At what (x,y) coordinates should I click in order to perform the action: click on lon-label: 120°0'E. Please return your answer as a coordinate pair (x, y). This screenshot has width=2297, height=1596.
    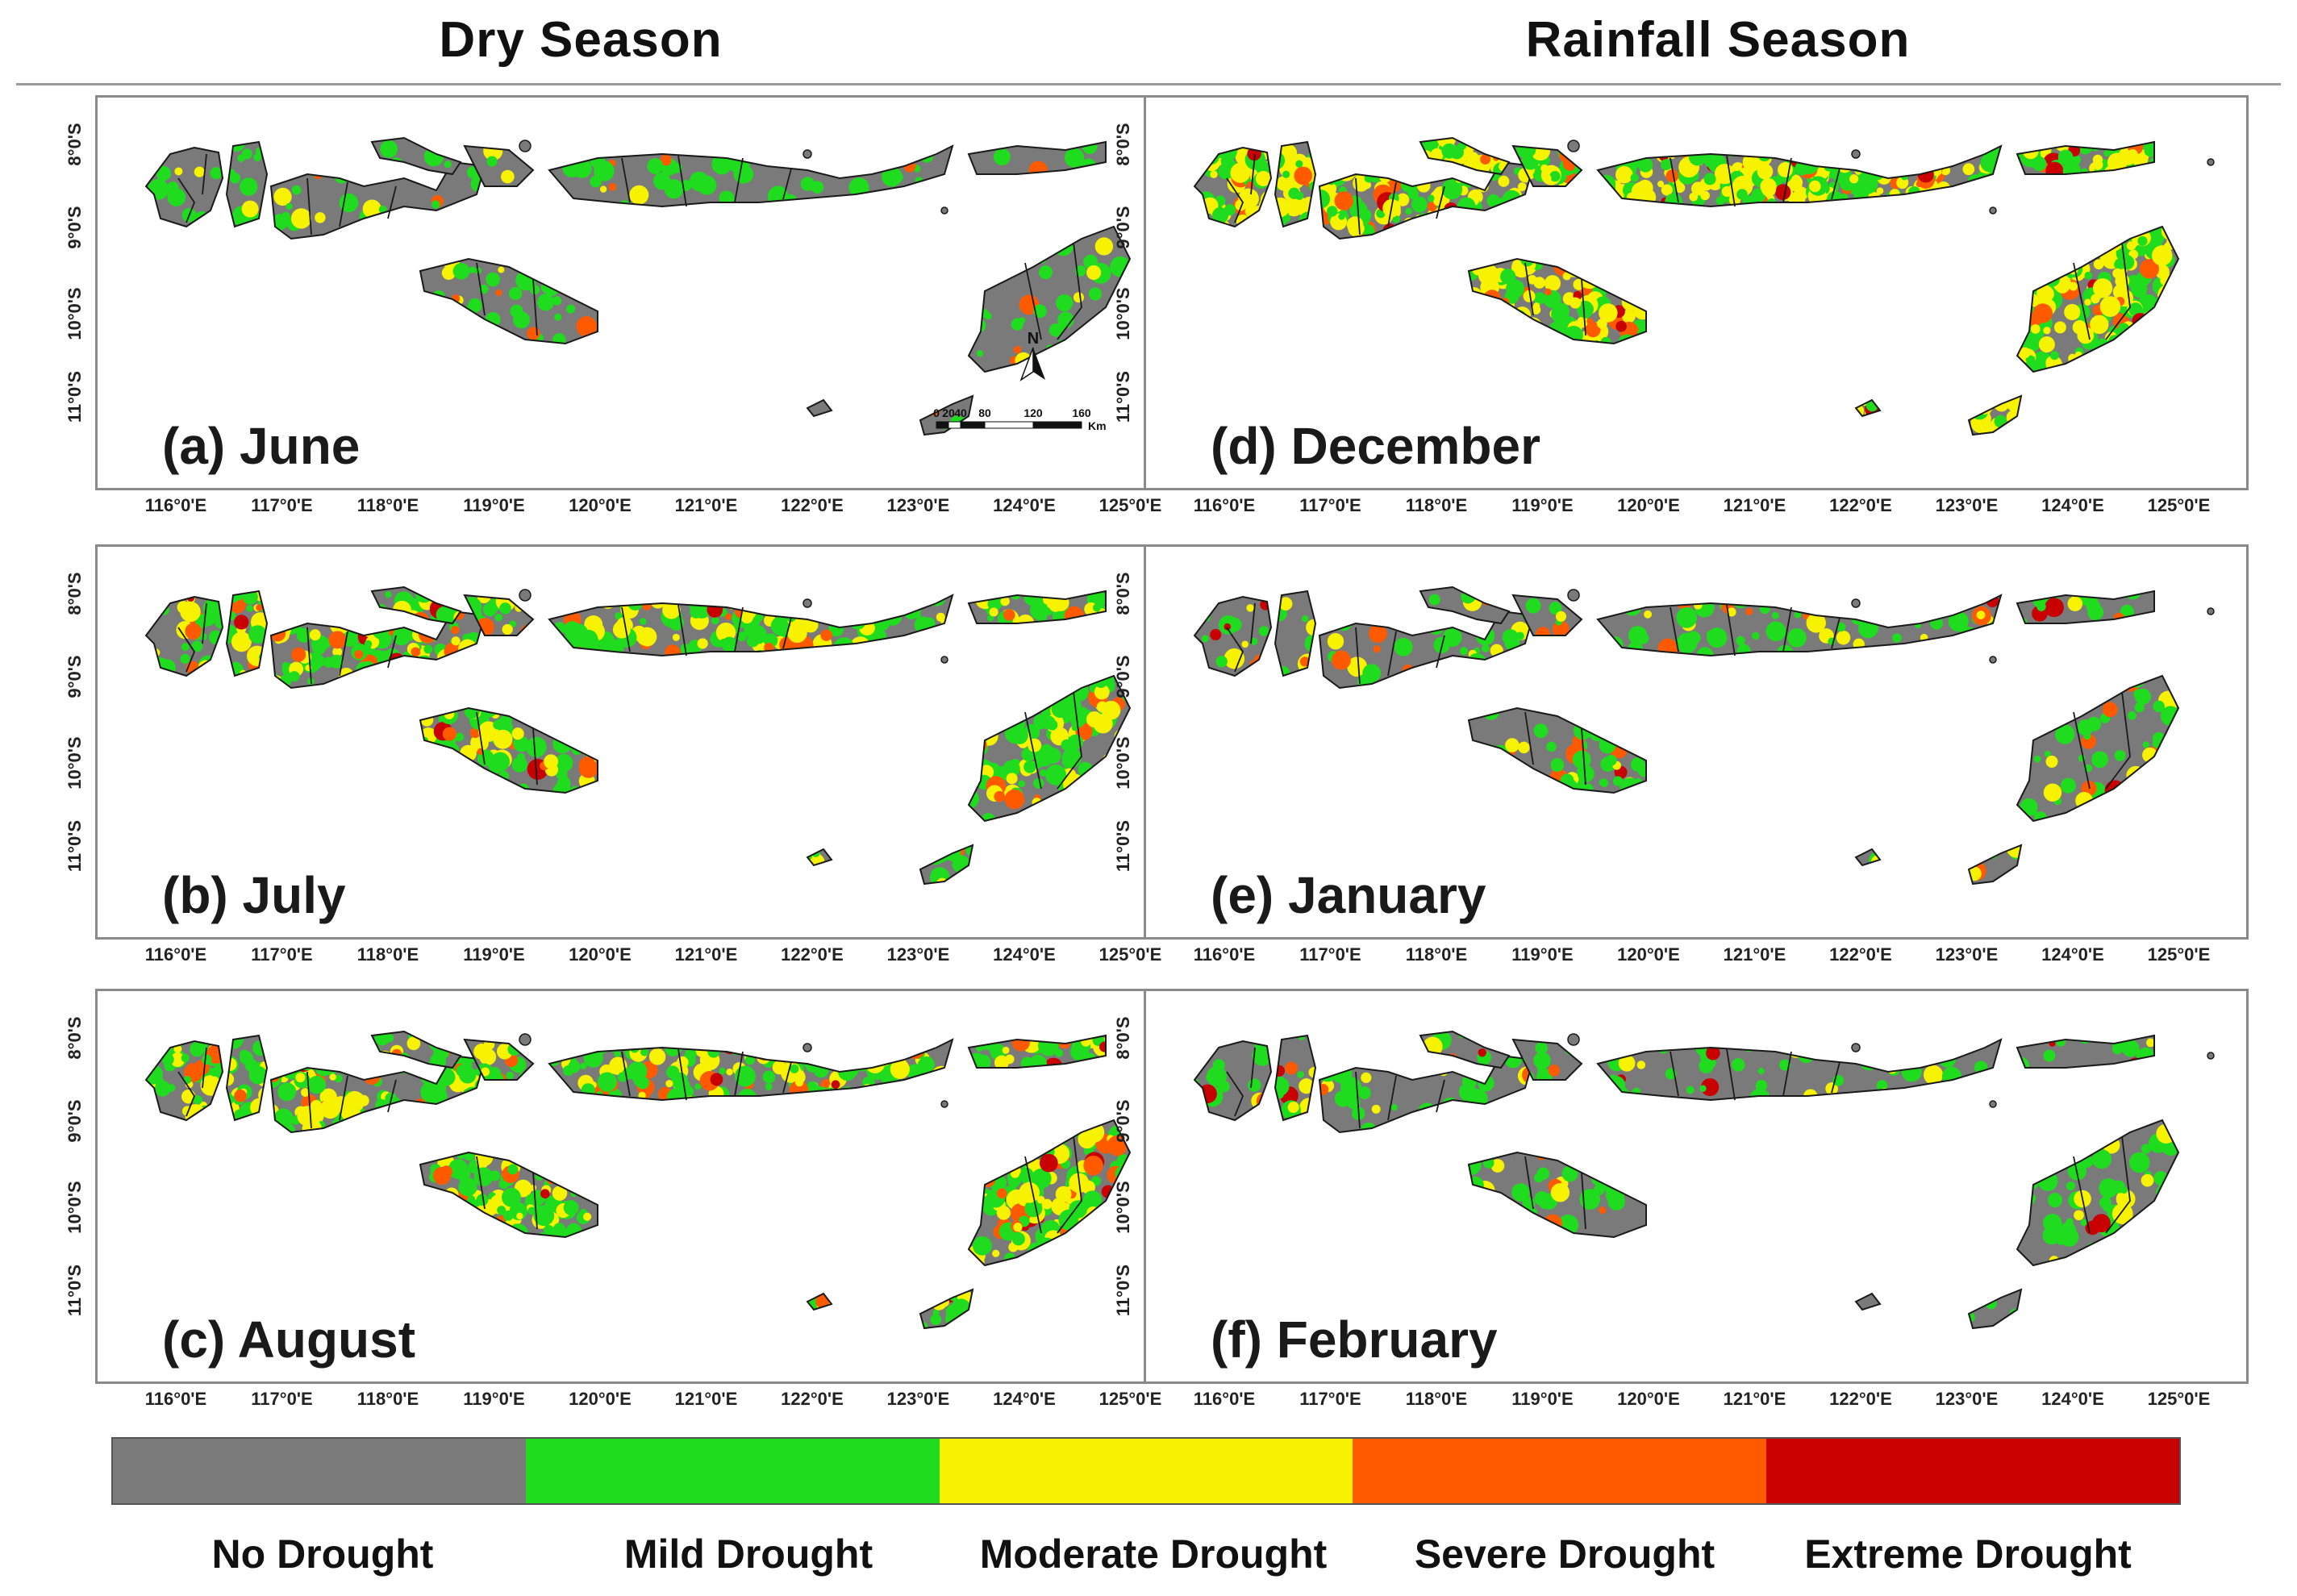
    Looking at the image, I should click on (1648, 1399).